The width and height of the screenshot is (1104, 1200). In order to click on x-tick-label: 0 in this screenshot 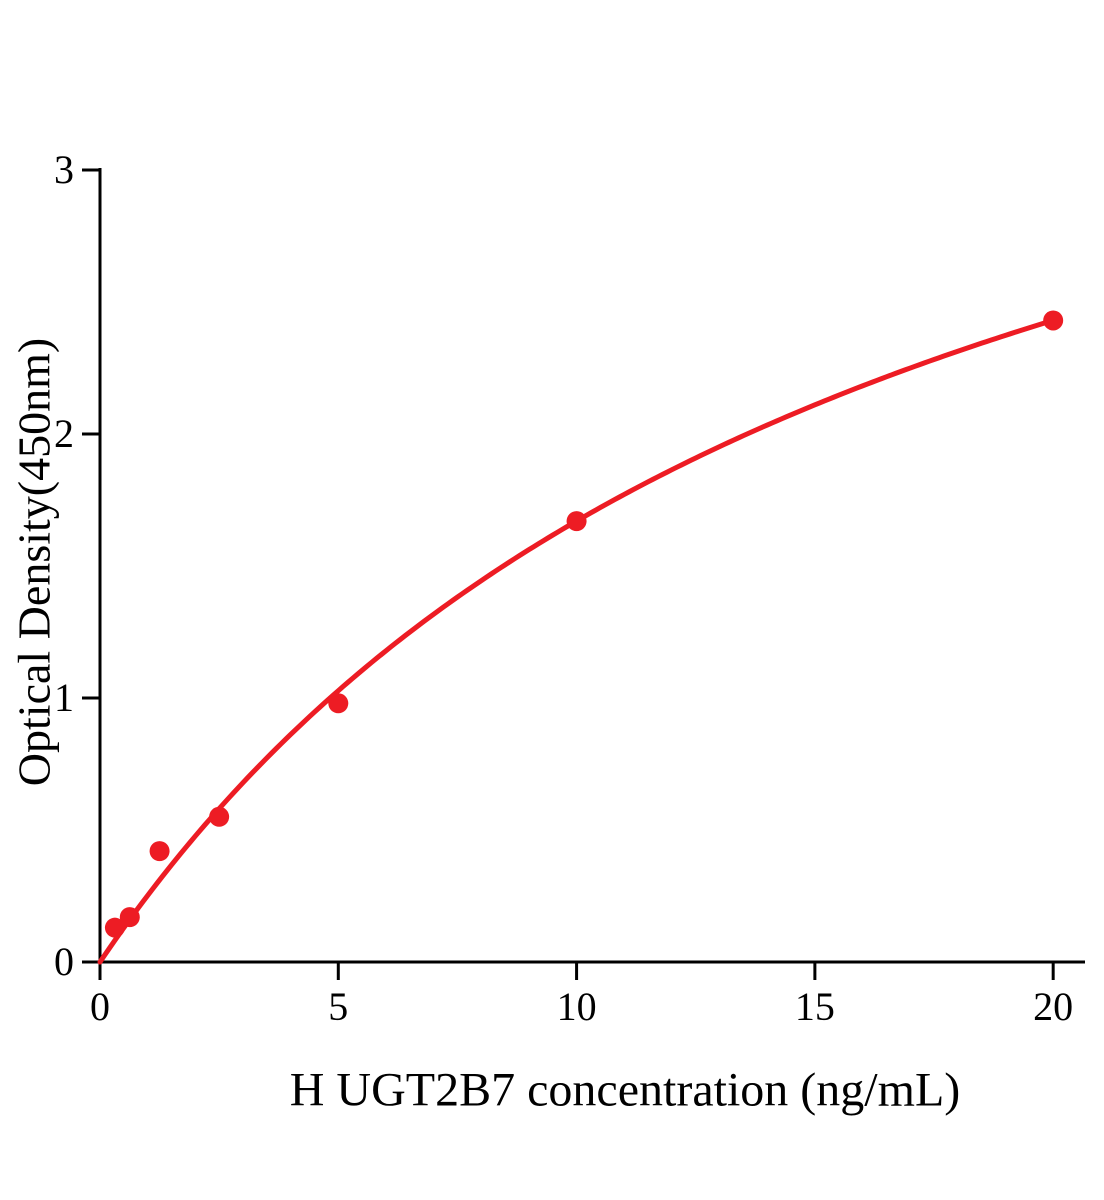, I will do `click(100, 1006)`.